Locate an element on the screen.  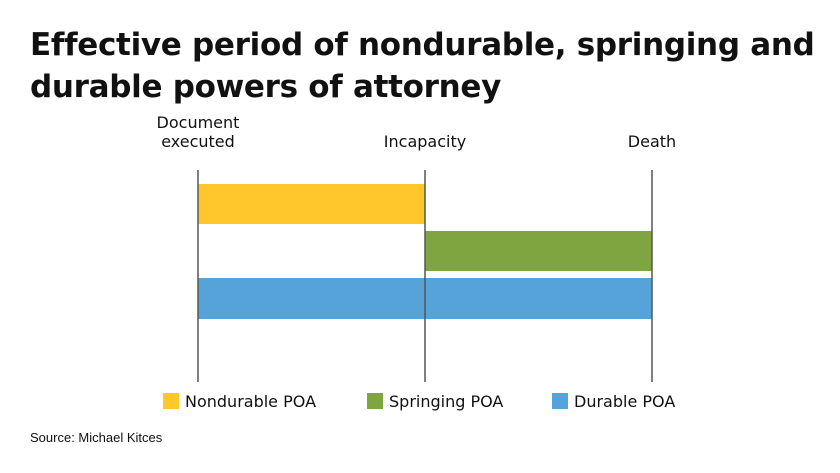
milestone-label-2: Incapacity is located at coordinates (425, 141).